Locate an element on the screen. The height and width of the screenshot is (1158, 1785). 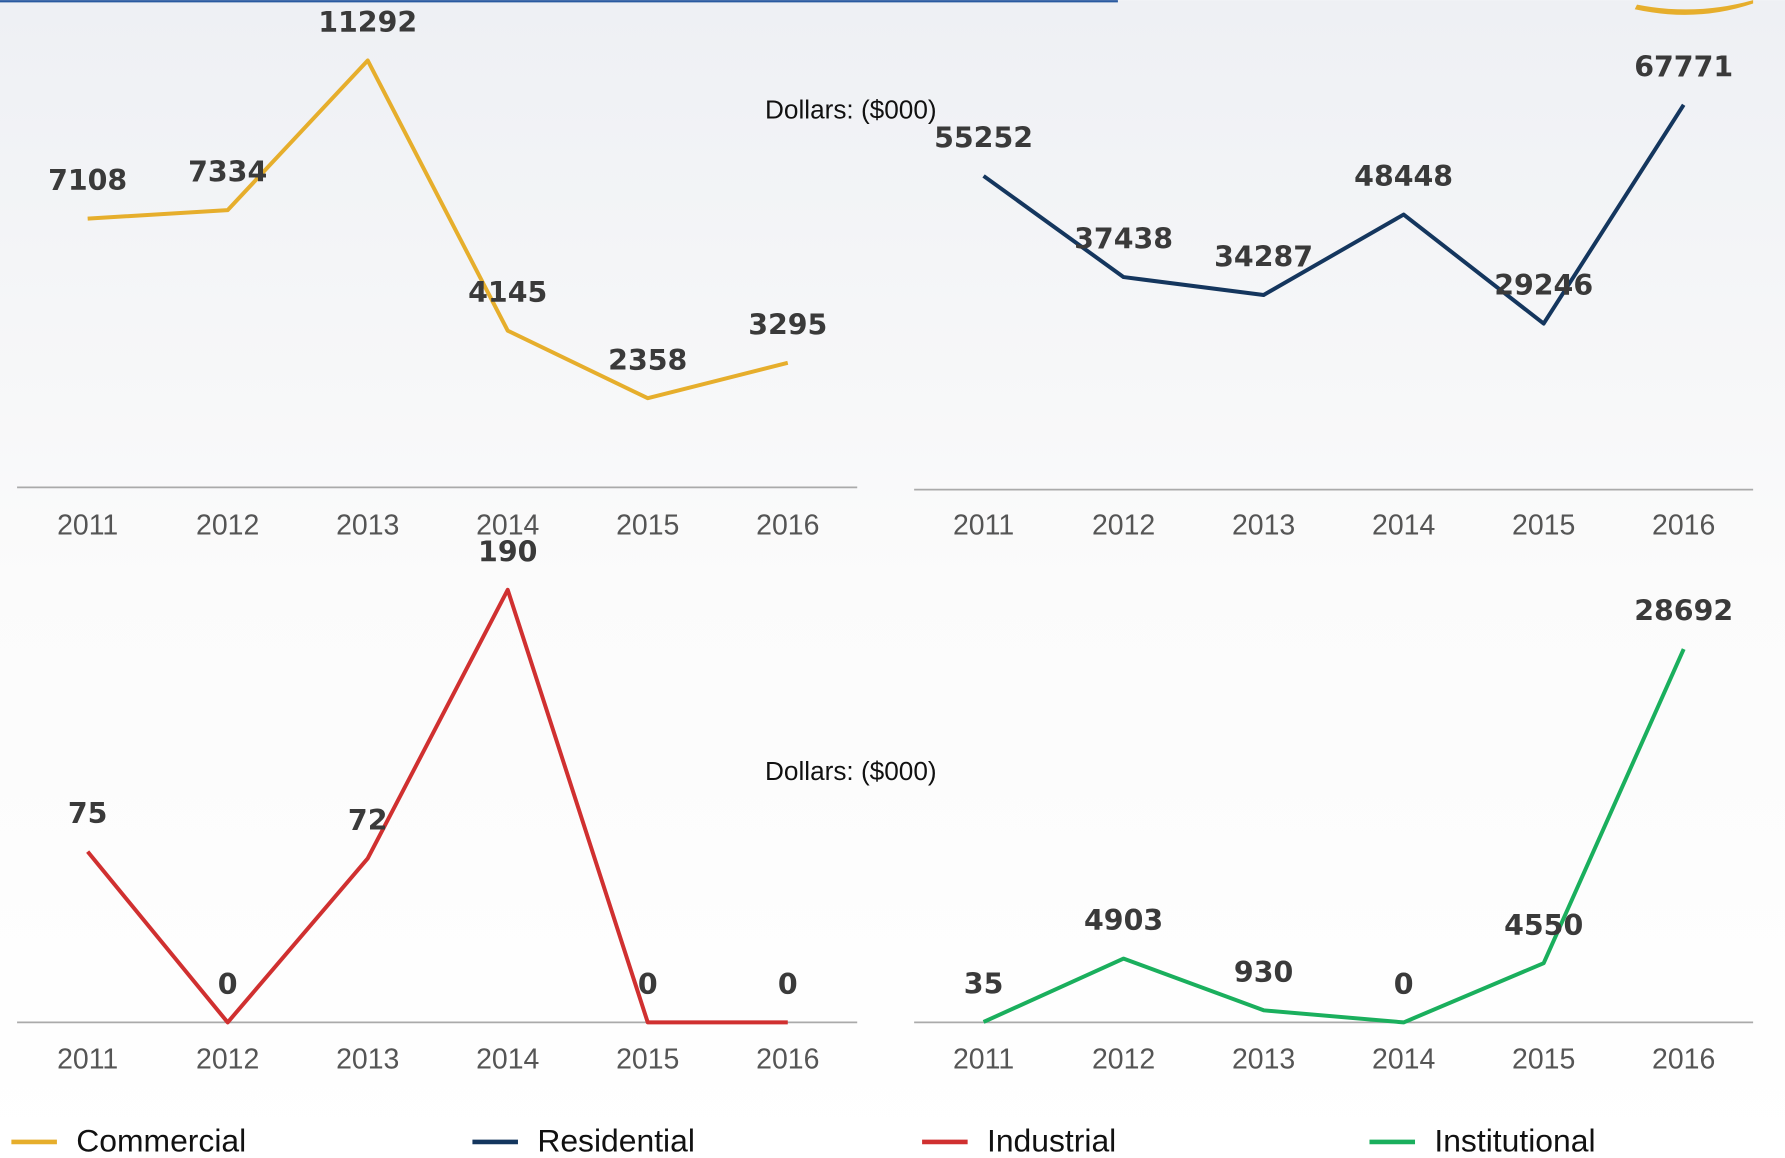
logo-swoosh is located at coordinates (1694, 7).